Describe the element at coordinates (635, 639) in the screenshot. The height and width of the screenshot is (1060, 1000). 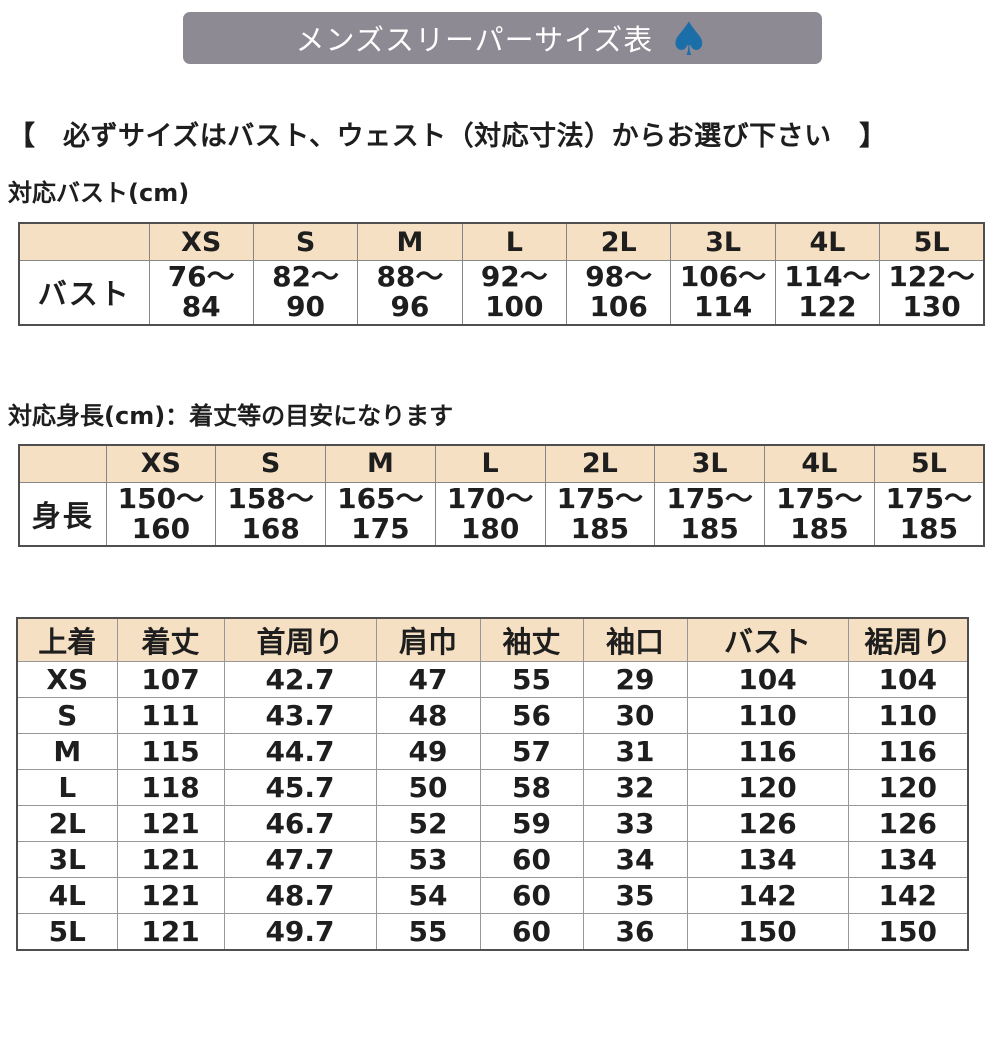
I see `jacket-col-header: 袖口` at that location.